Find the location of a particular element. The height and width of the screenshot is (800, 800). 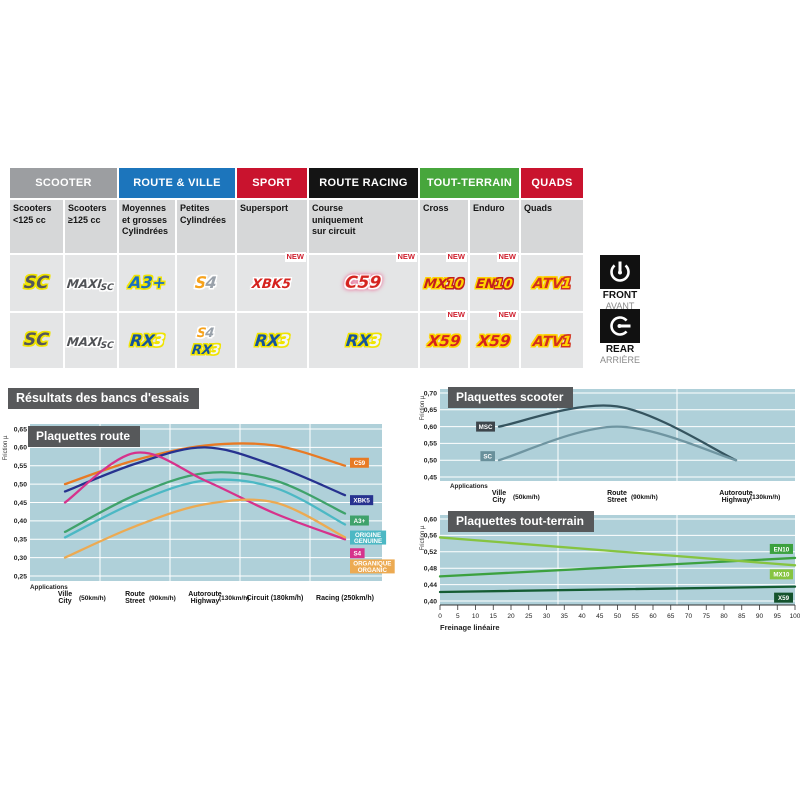

avant-label: AVANT is located at coordinates (620, 306).